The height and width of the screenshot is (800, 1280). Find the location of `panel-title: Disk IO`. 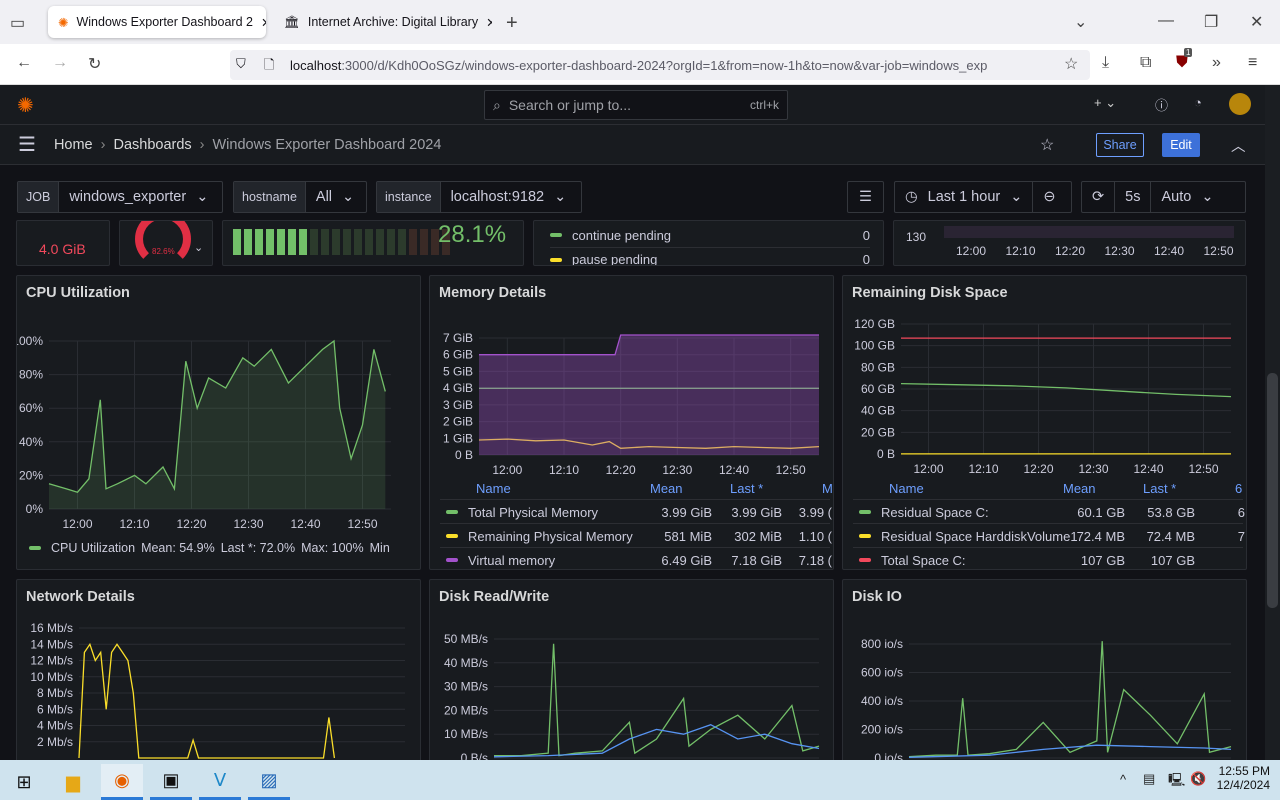

panel-title: Disk IO is located at coordinates (877, 597).